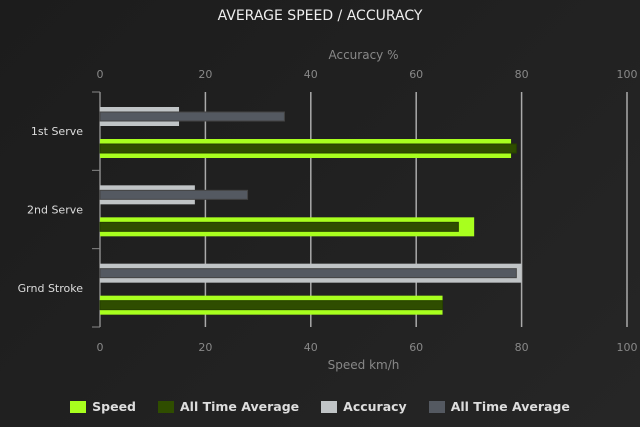  I want to click on bottom-tick-label: 20, so click(205, 347).